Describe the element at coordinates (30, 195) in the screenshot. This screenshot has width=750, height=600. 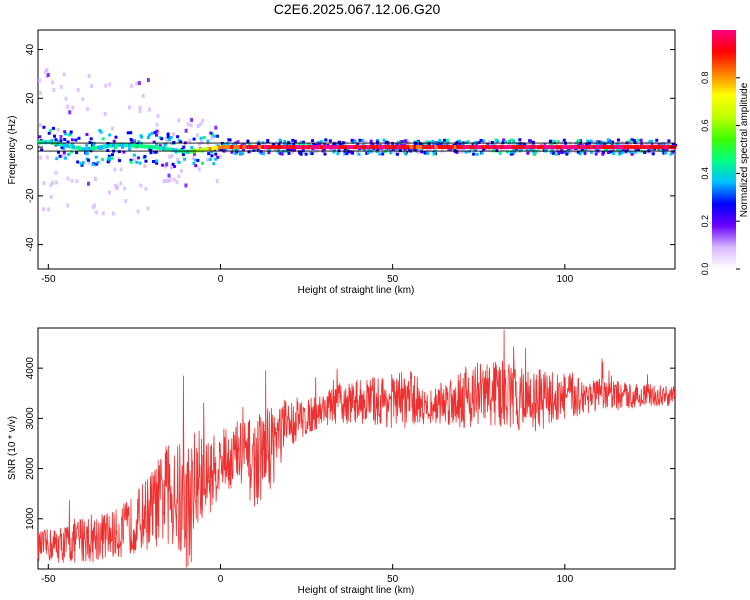
I see `spectrogram-y-tick-label: -20` at that location.